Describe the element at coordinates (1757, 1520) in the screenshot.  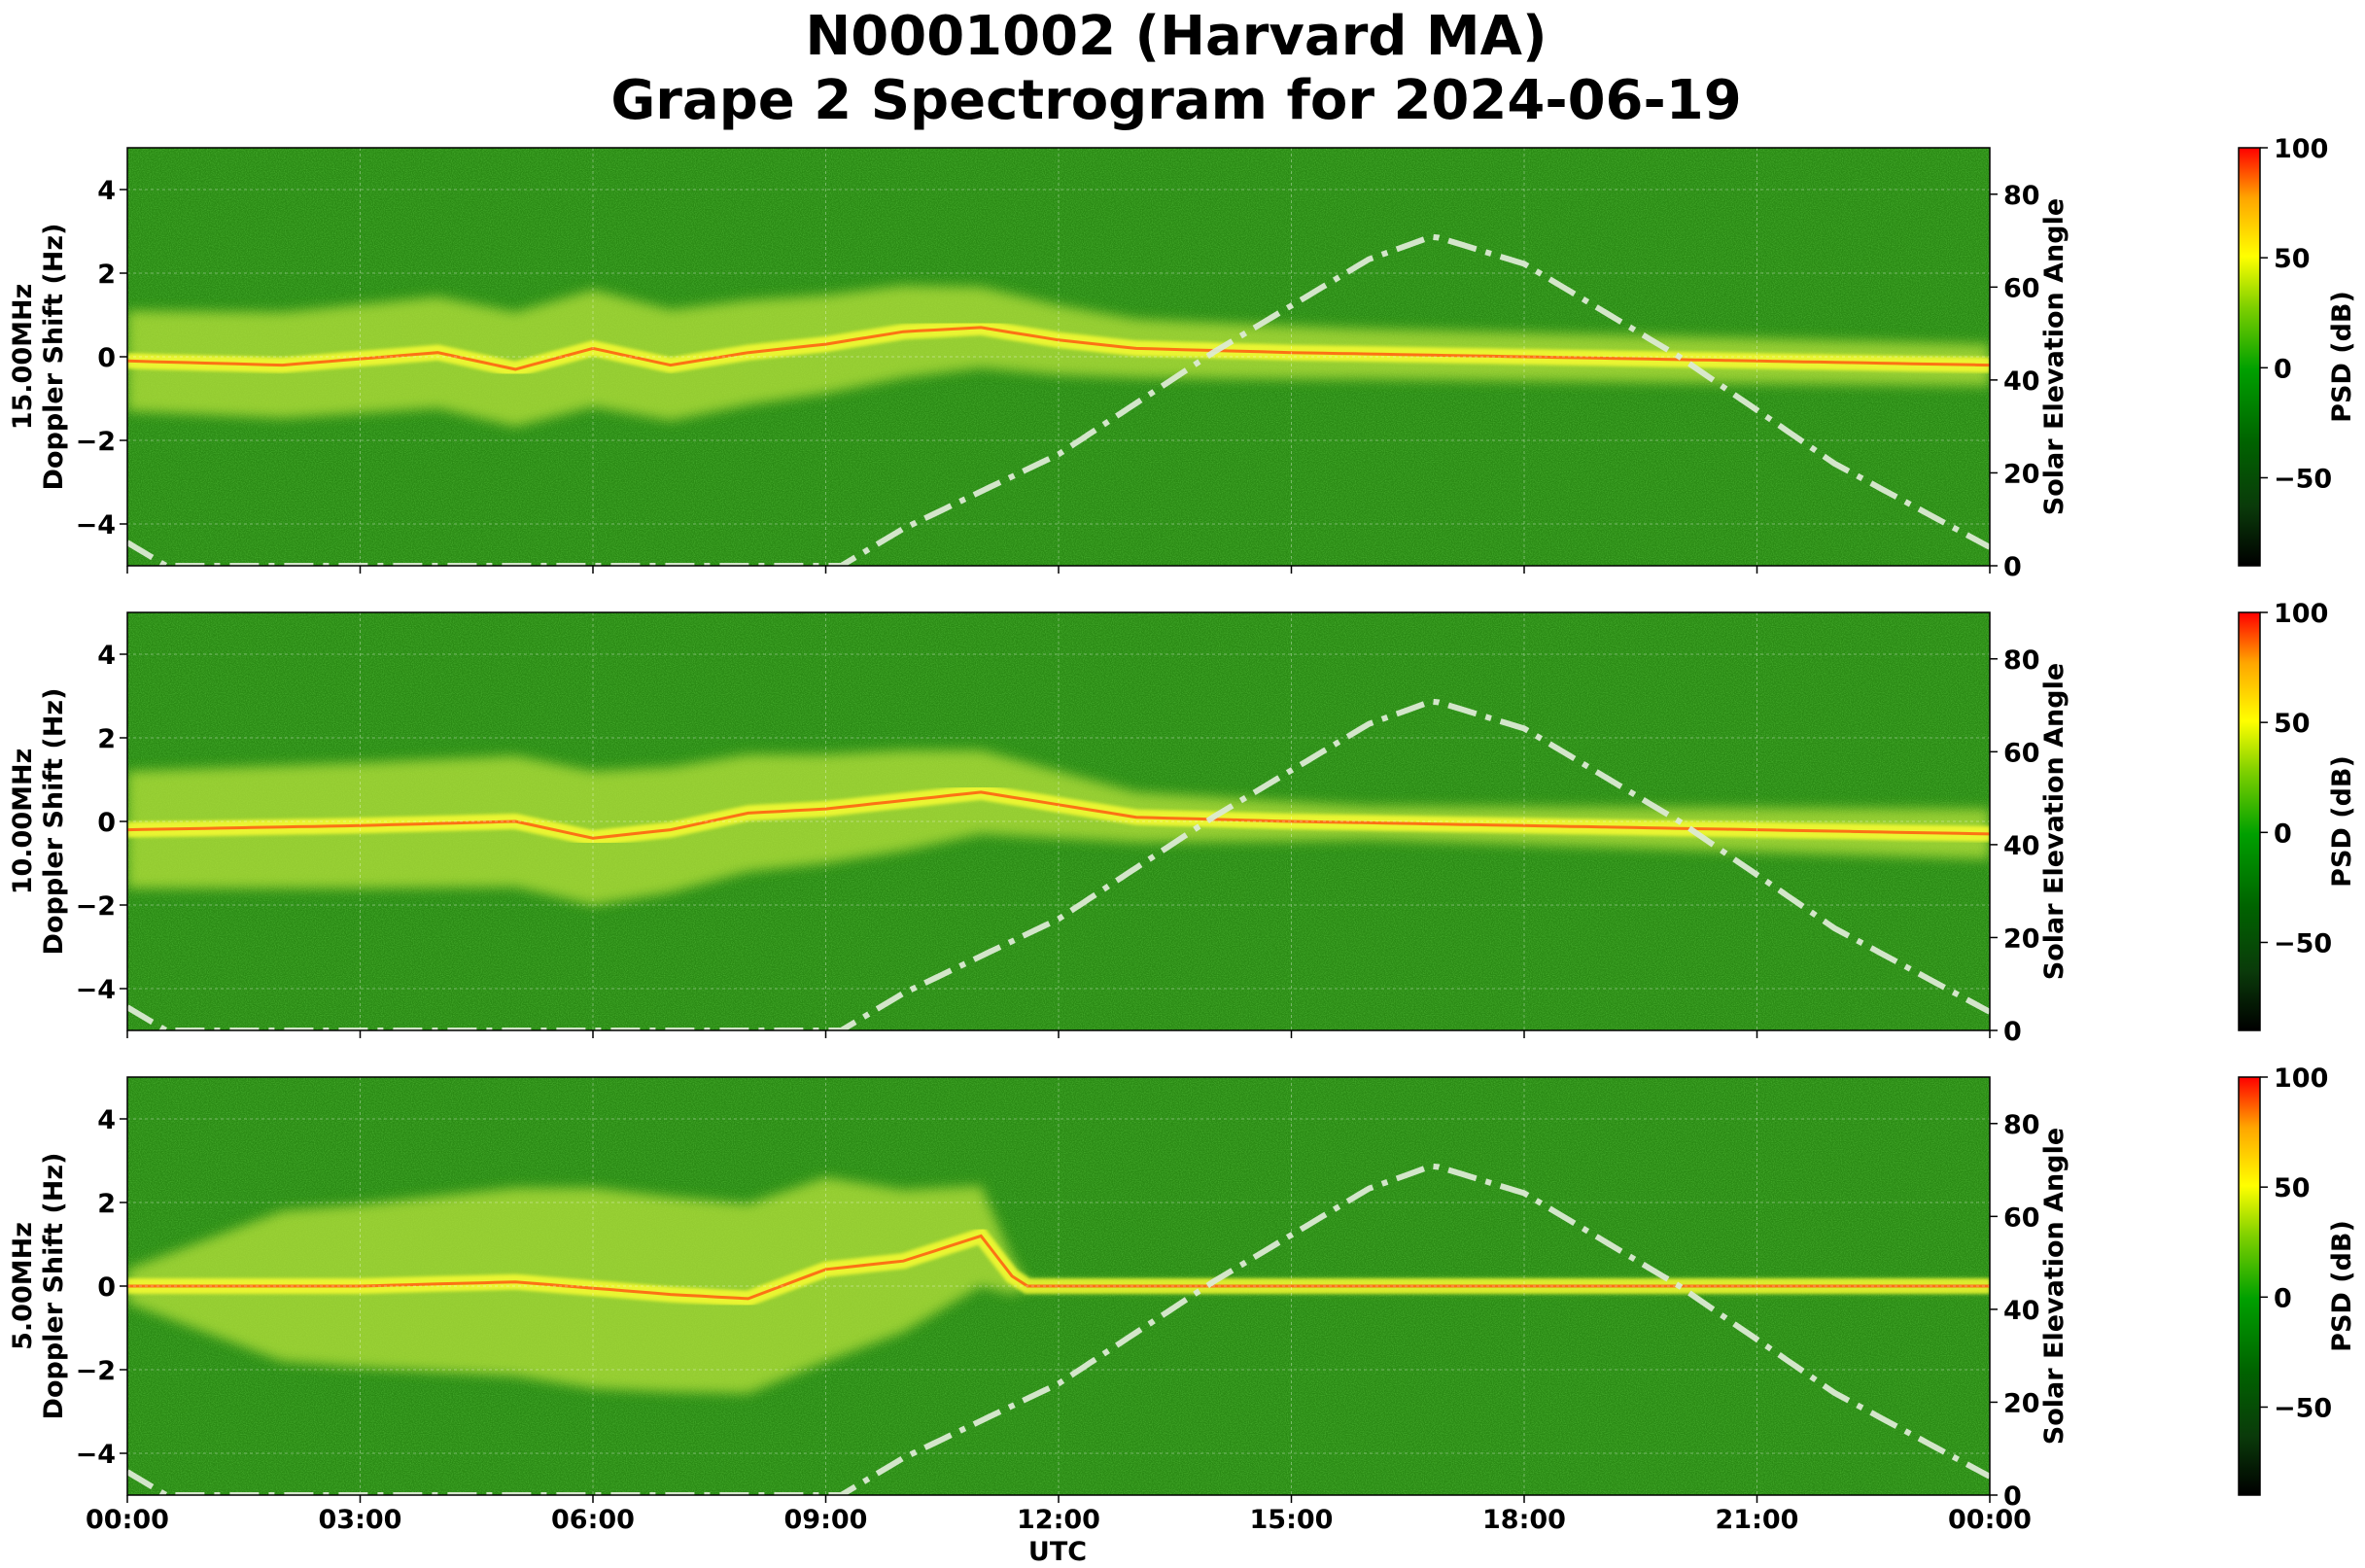
I see `x-tick-label: 21:00` at that location.